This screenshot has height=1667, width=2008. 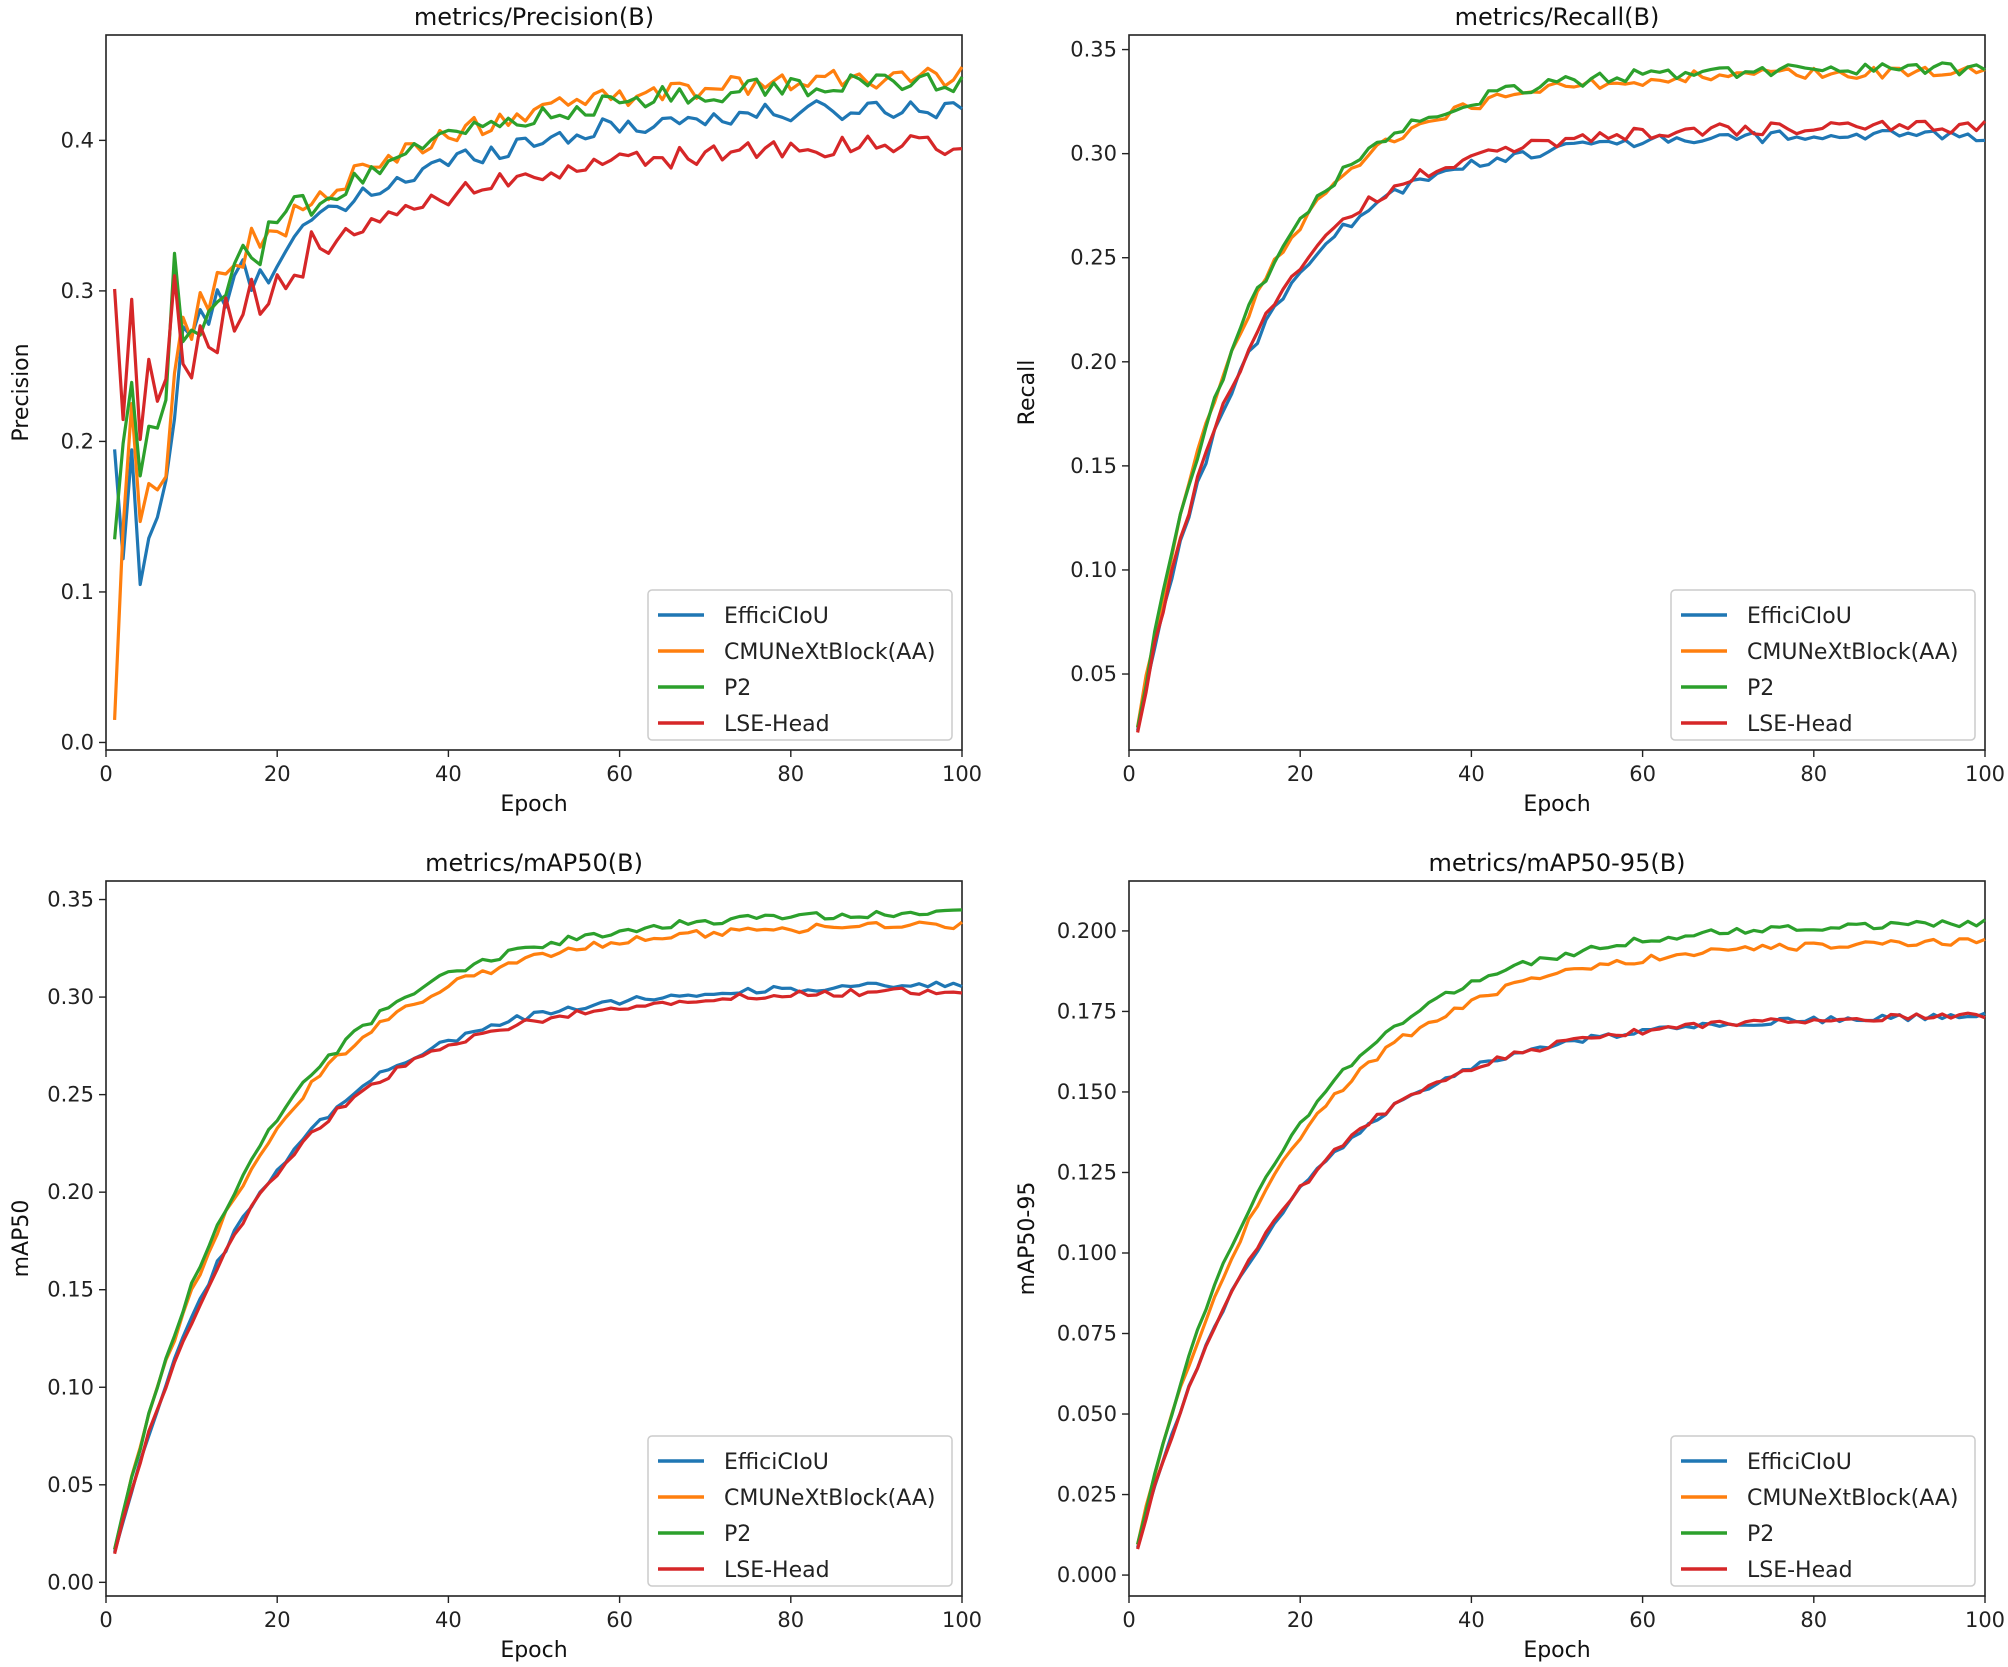 What do you see at coordinates (1087, 931) in the screenshot?
I see `y-tick-label: 0.200` at bounding box center [1087, 931].